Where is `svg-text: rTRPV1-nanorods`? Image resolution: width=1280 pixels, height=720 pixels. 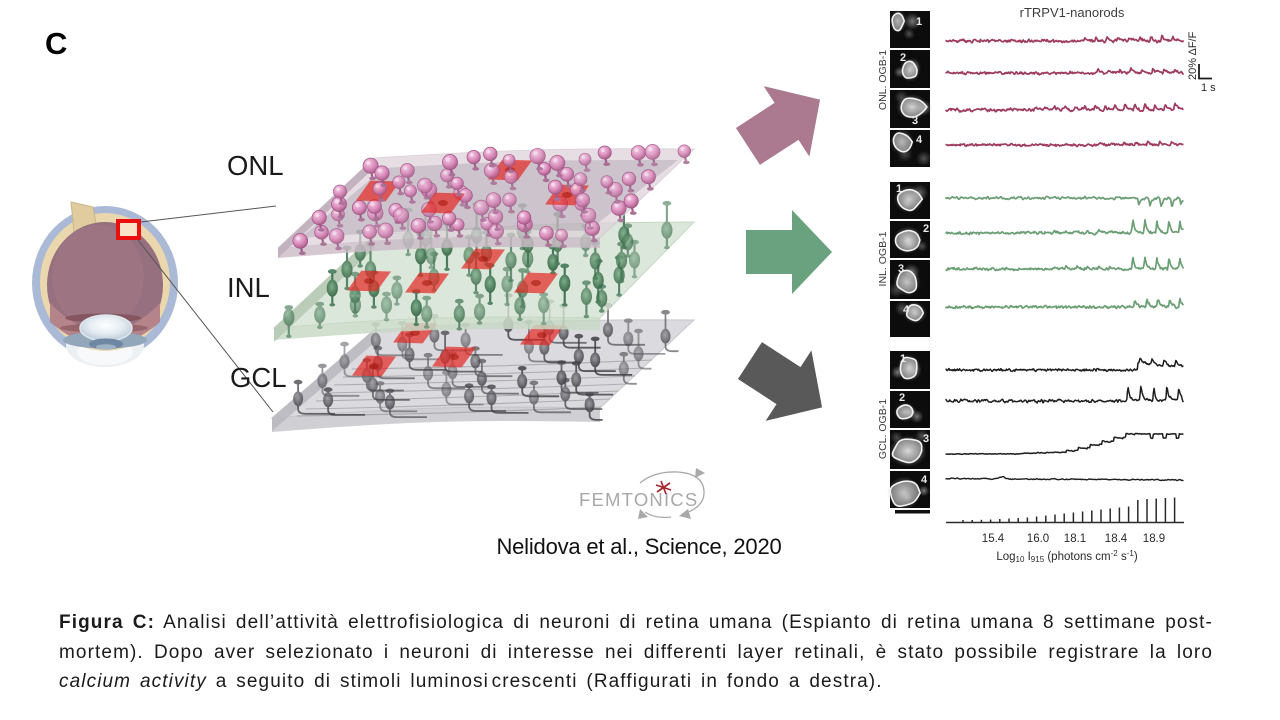
svg-text: rTRPV1-nanorods is located at coordinates (1072, 12).